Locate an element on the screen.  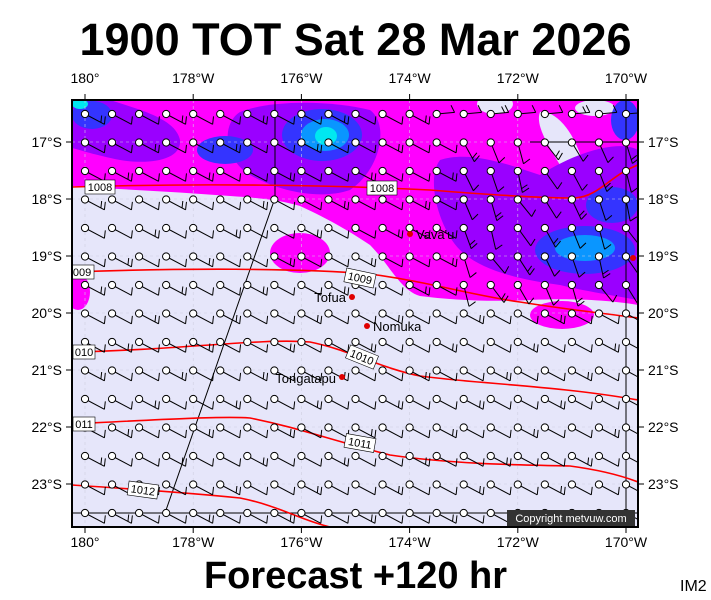
lon-label-top: 174°W is located at coordinates (410, 78).